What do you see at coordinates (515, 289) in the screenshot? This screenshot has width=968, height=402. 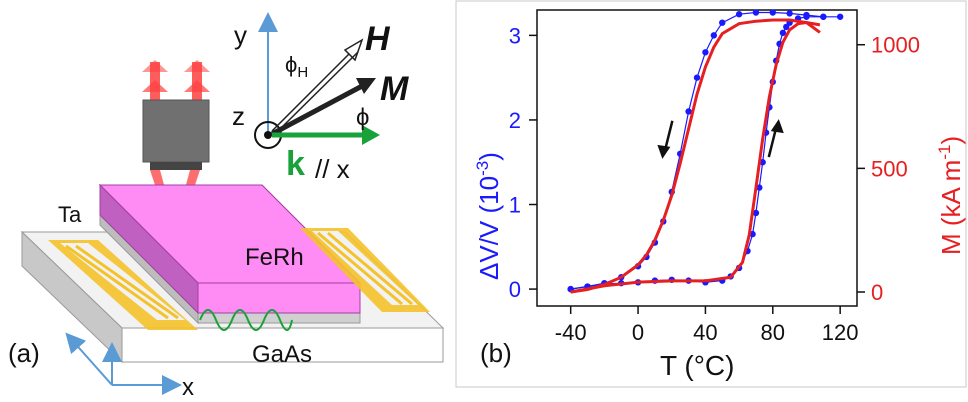 I see `left-y-tick-label: 0` at bounding box center [515, 289].